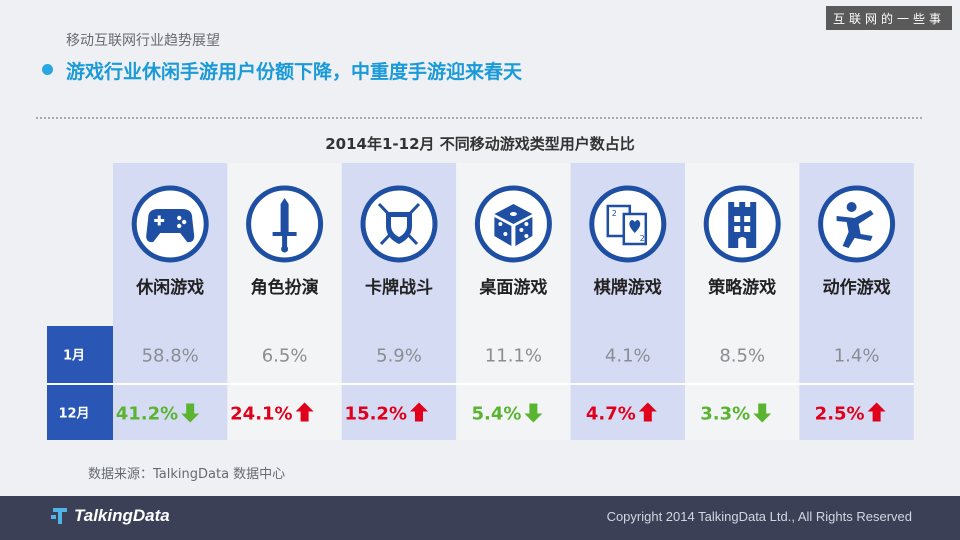 The width and height of the screenshot is (960, 540). What do you see at coordinates (857, 287) in the screenshot?
I see `category-label: 动作游戏` at bounding box center [857, 287].